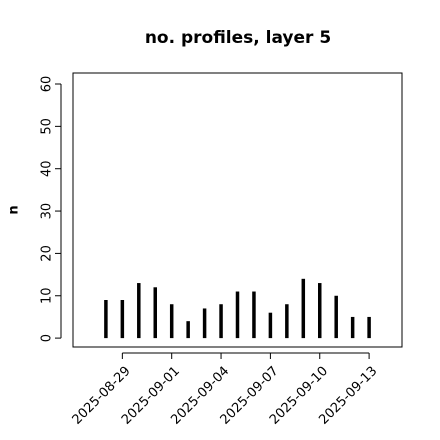 This screenshot has width=440, height=440. I want to click on y-tick-label: 30, so click(47, 211).